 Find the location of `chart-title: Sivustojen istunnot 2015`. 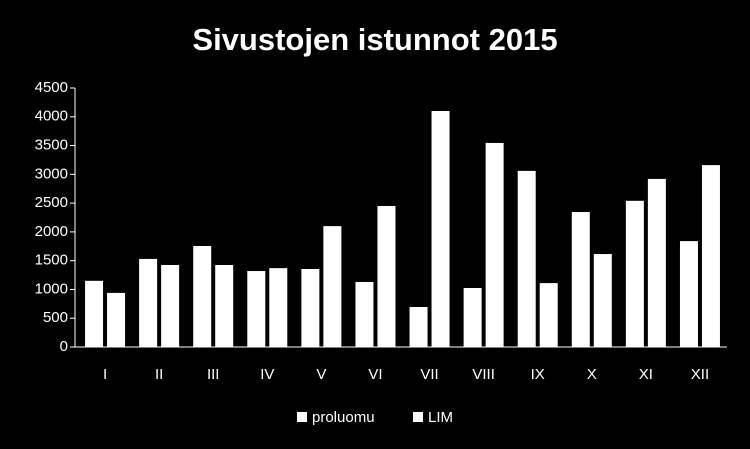

chart-title: Sivustojen istunnot 2015 is located at coordinates (374, 39).